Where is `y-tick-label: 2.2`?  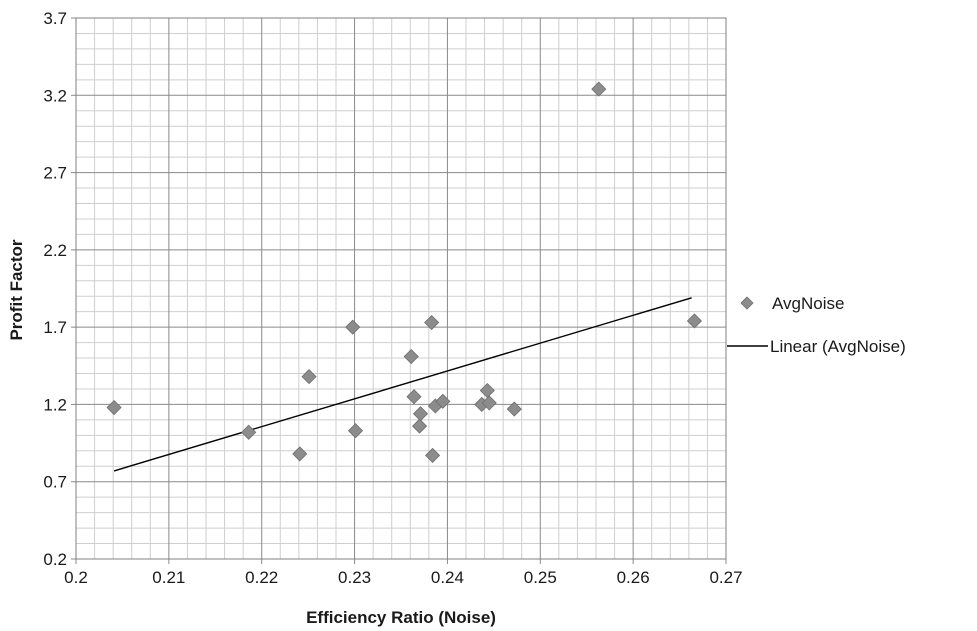
y-tick-label: 2.2 is located at coordinates (55, 250).